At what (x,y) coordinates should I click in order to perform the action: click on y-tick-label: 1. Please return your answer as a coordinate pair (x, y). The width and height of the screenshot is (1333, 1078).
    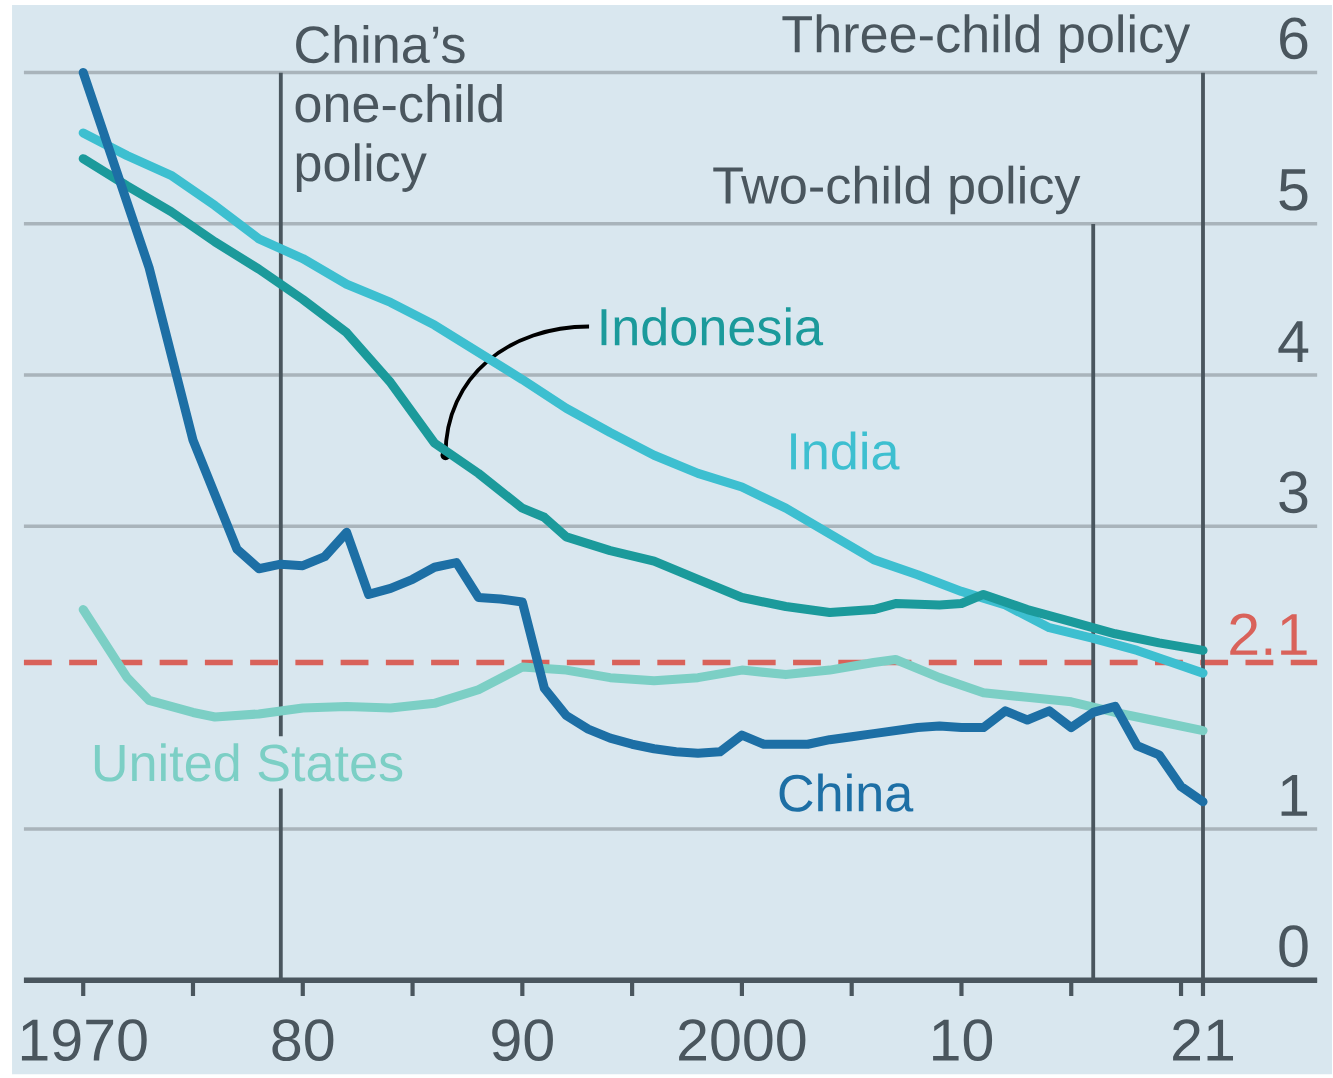
    Looking at the image, I should click on (1294, 795).